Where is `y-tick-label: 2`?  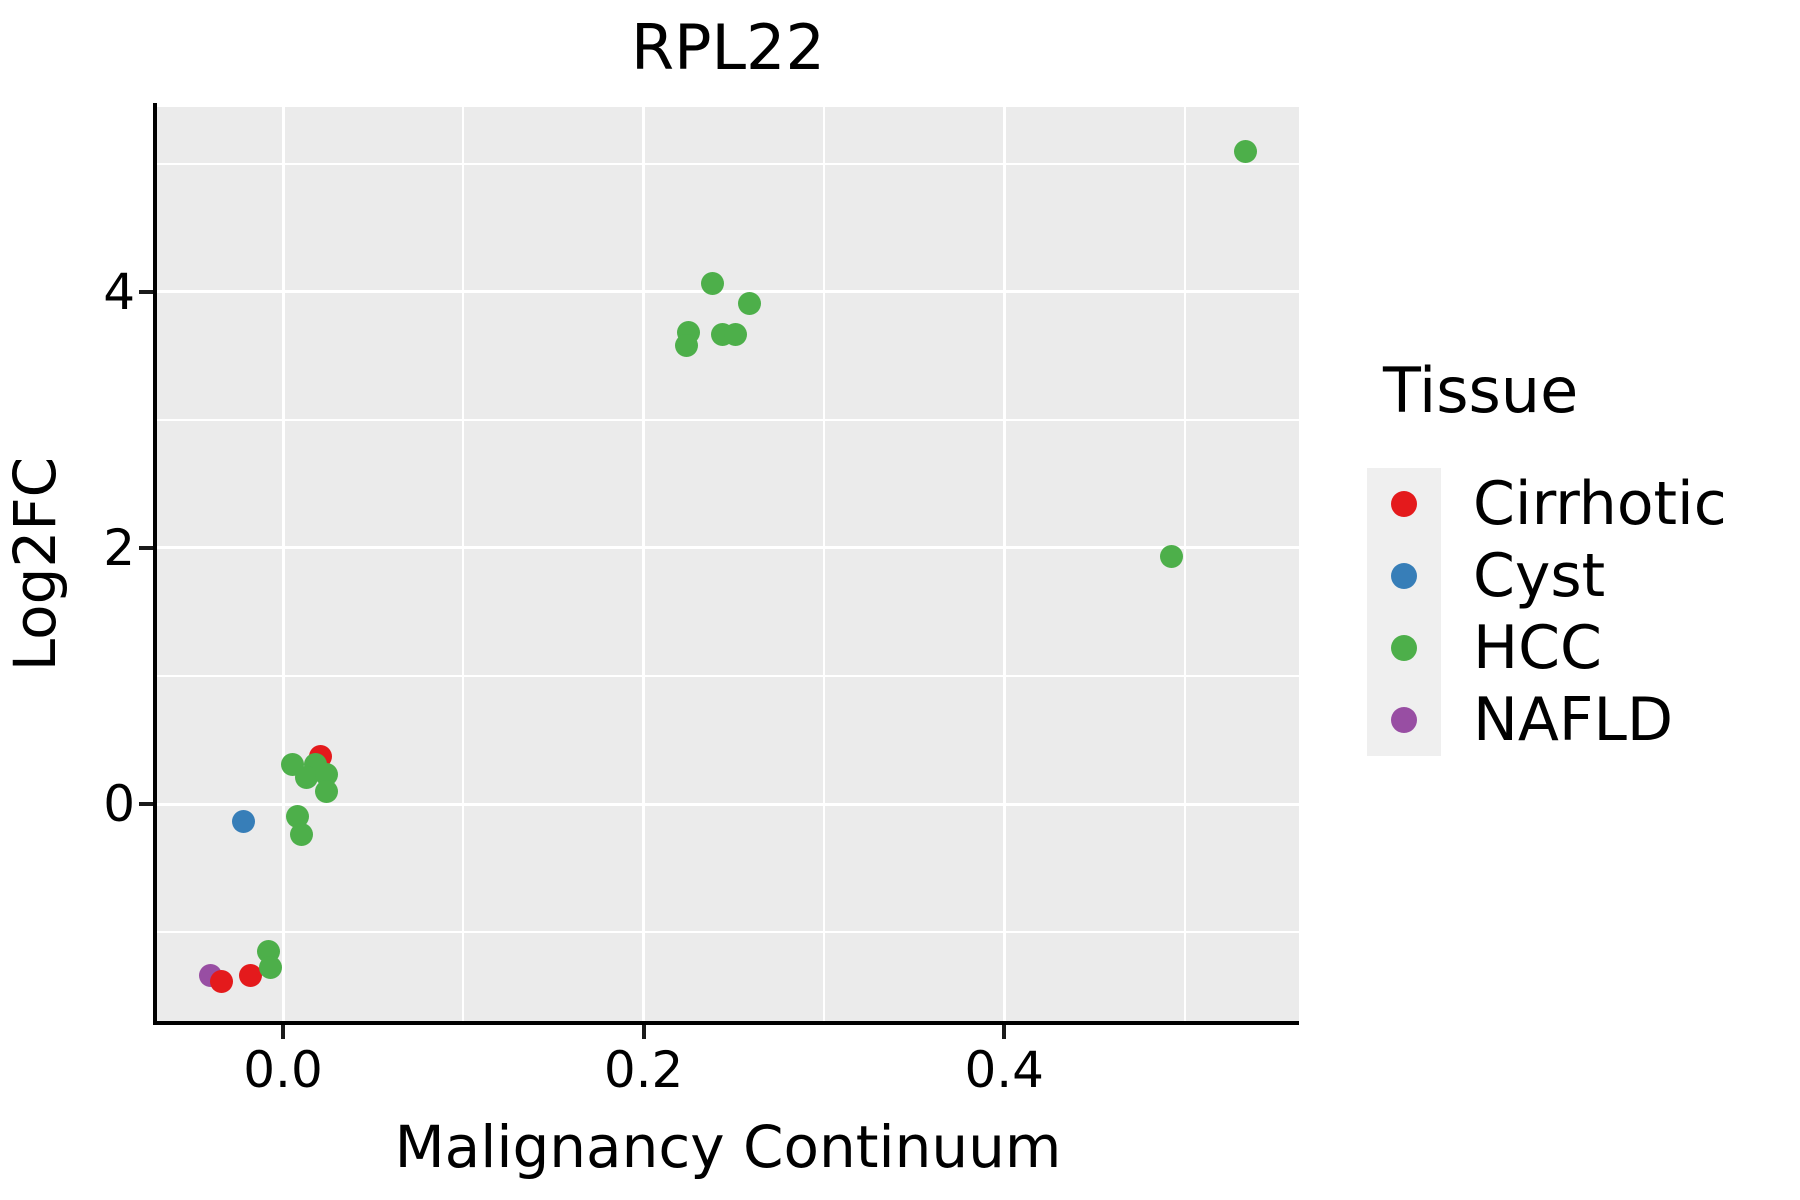 y-tick-label: 2 is located at coordinates (119, 547).